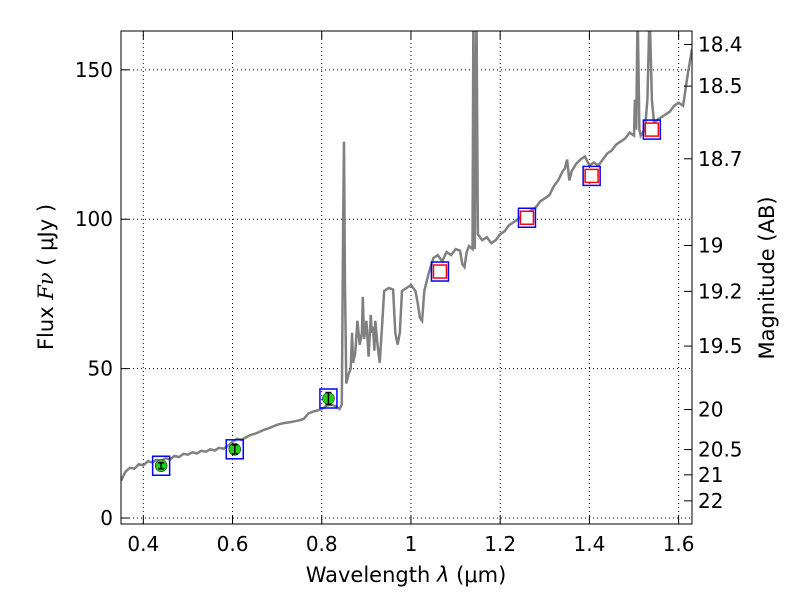 This screenshot has height=600, width=800. Describe the element at coordinates (94, 219) in the screenshot. I see `y-tick-label: 100` at that location.